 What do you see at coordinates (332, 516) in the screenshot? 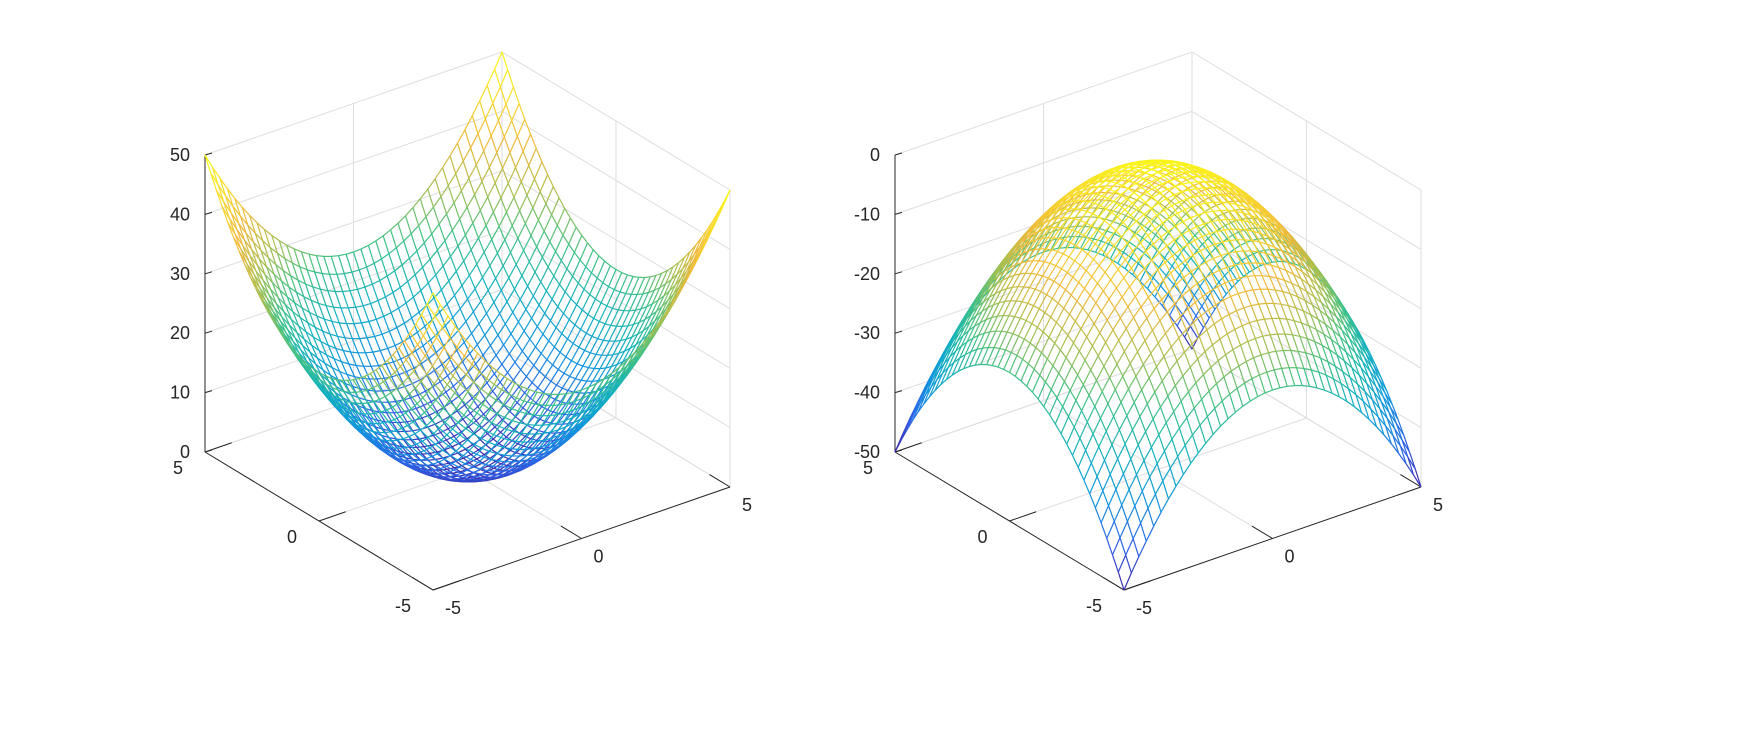
I see `y-tick-mark` at bounding box center [332, 516].